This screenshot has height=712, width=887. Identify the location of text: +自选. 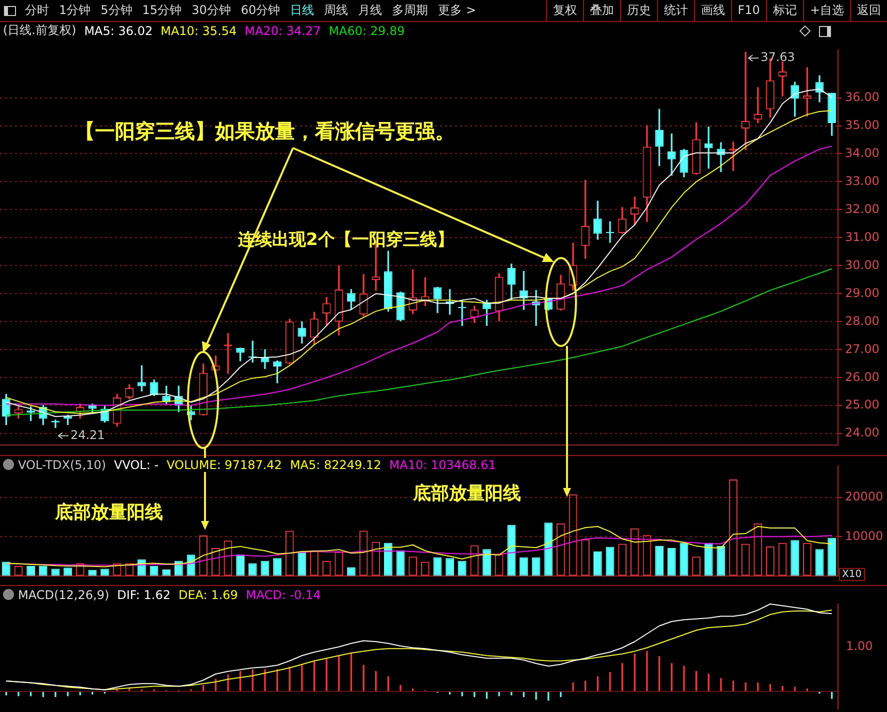
(826, 10).